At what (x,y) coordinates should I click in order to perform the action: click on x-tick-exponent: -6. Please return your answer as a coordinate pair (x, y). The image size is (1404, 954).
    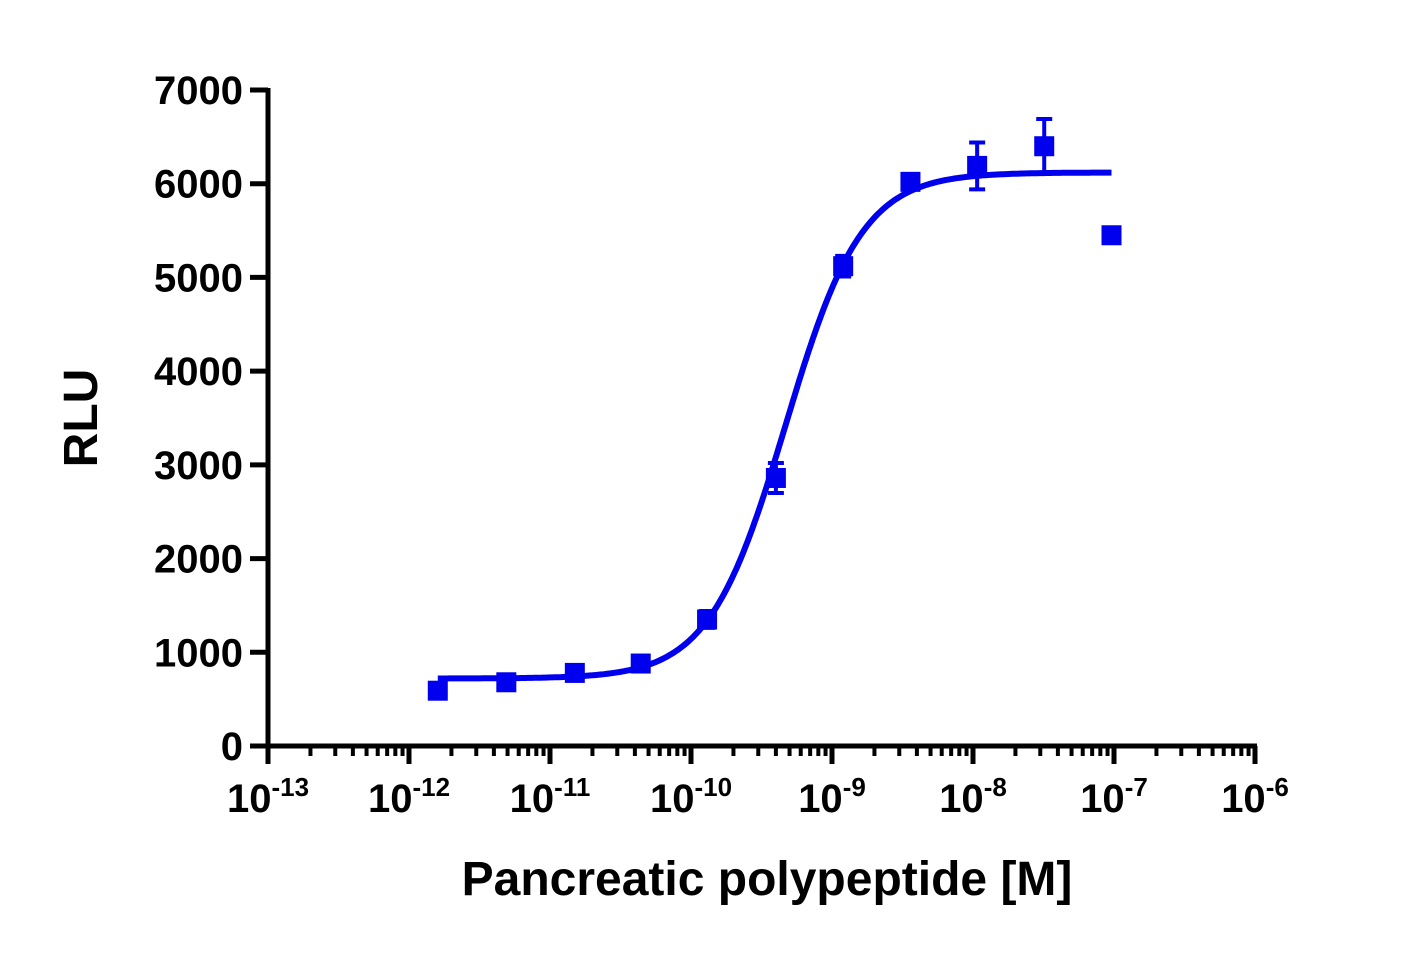
    Looking at the image, I should click on (1277, 787).